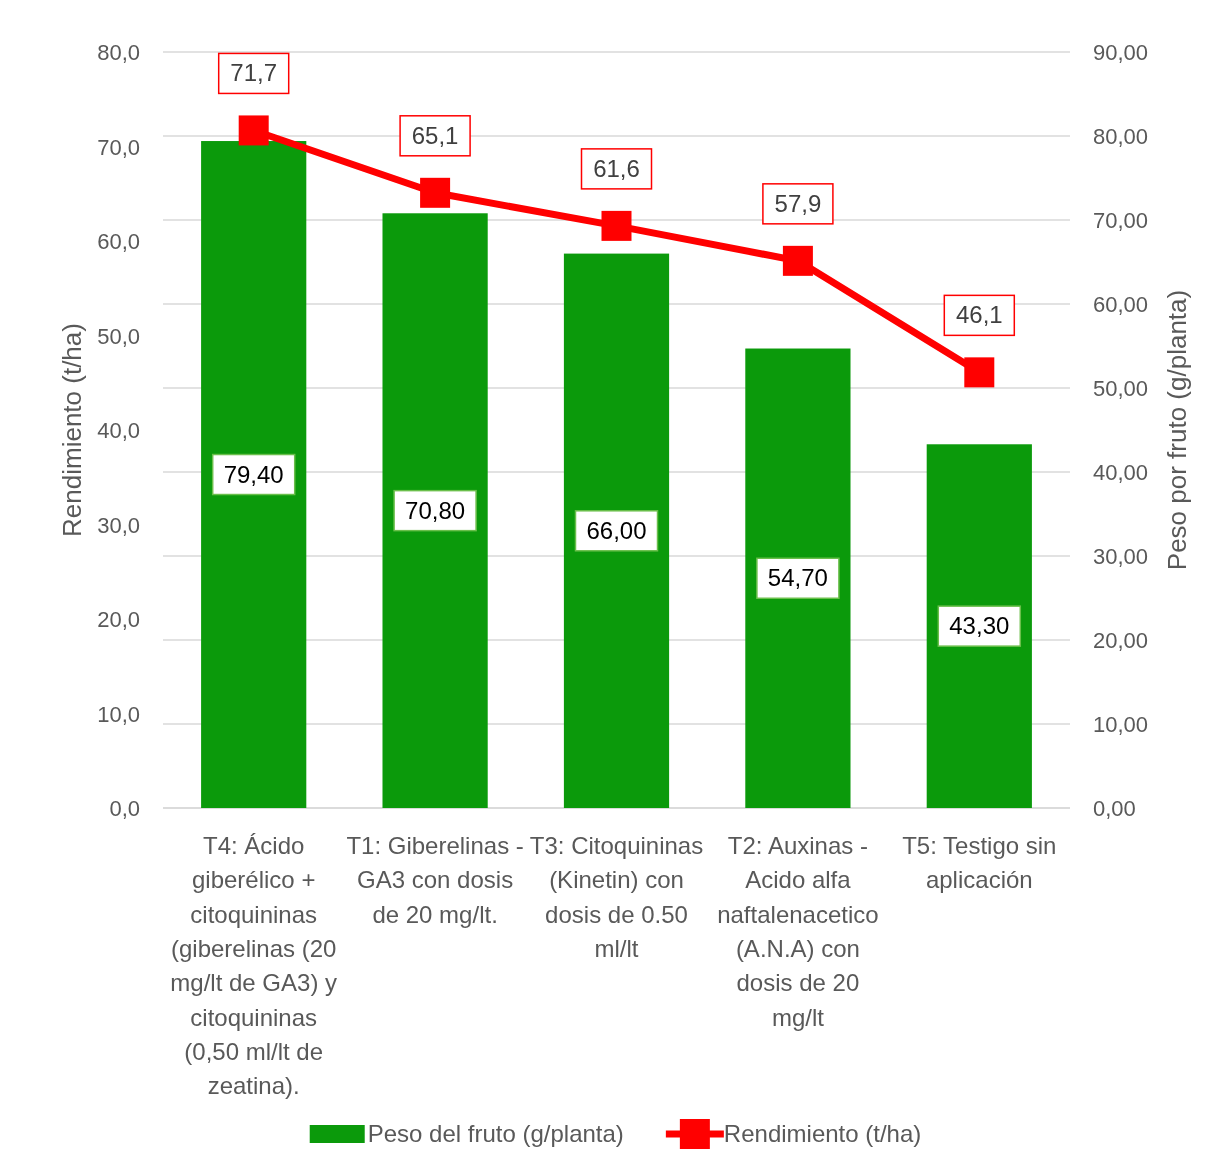  What do you see at coordinates (118, 241) in the screenshot?
I see `y-tick-label: 60,0` at bounding box center [118, 241].